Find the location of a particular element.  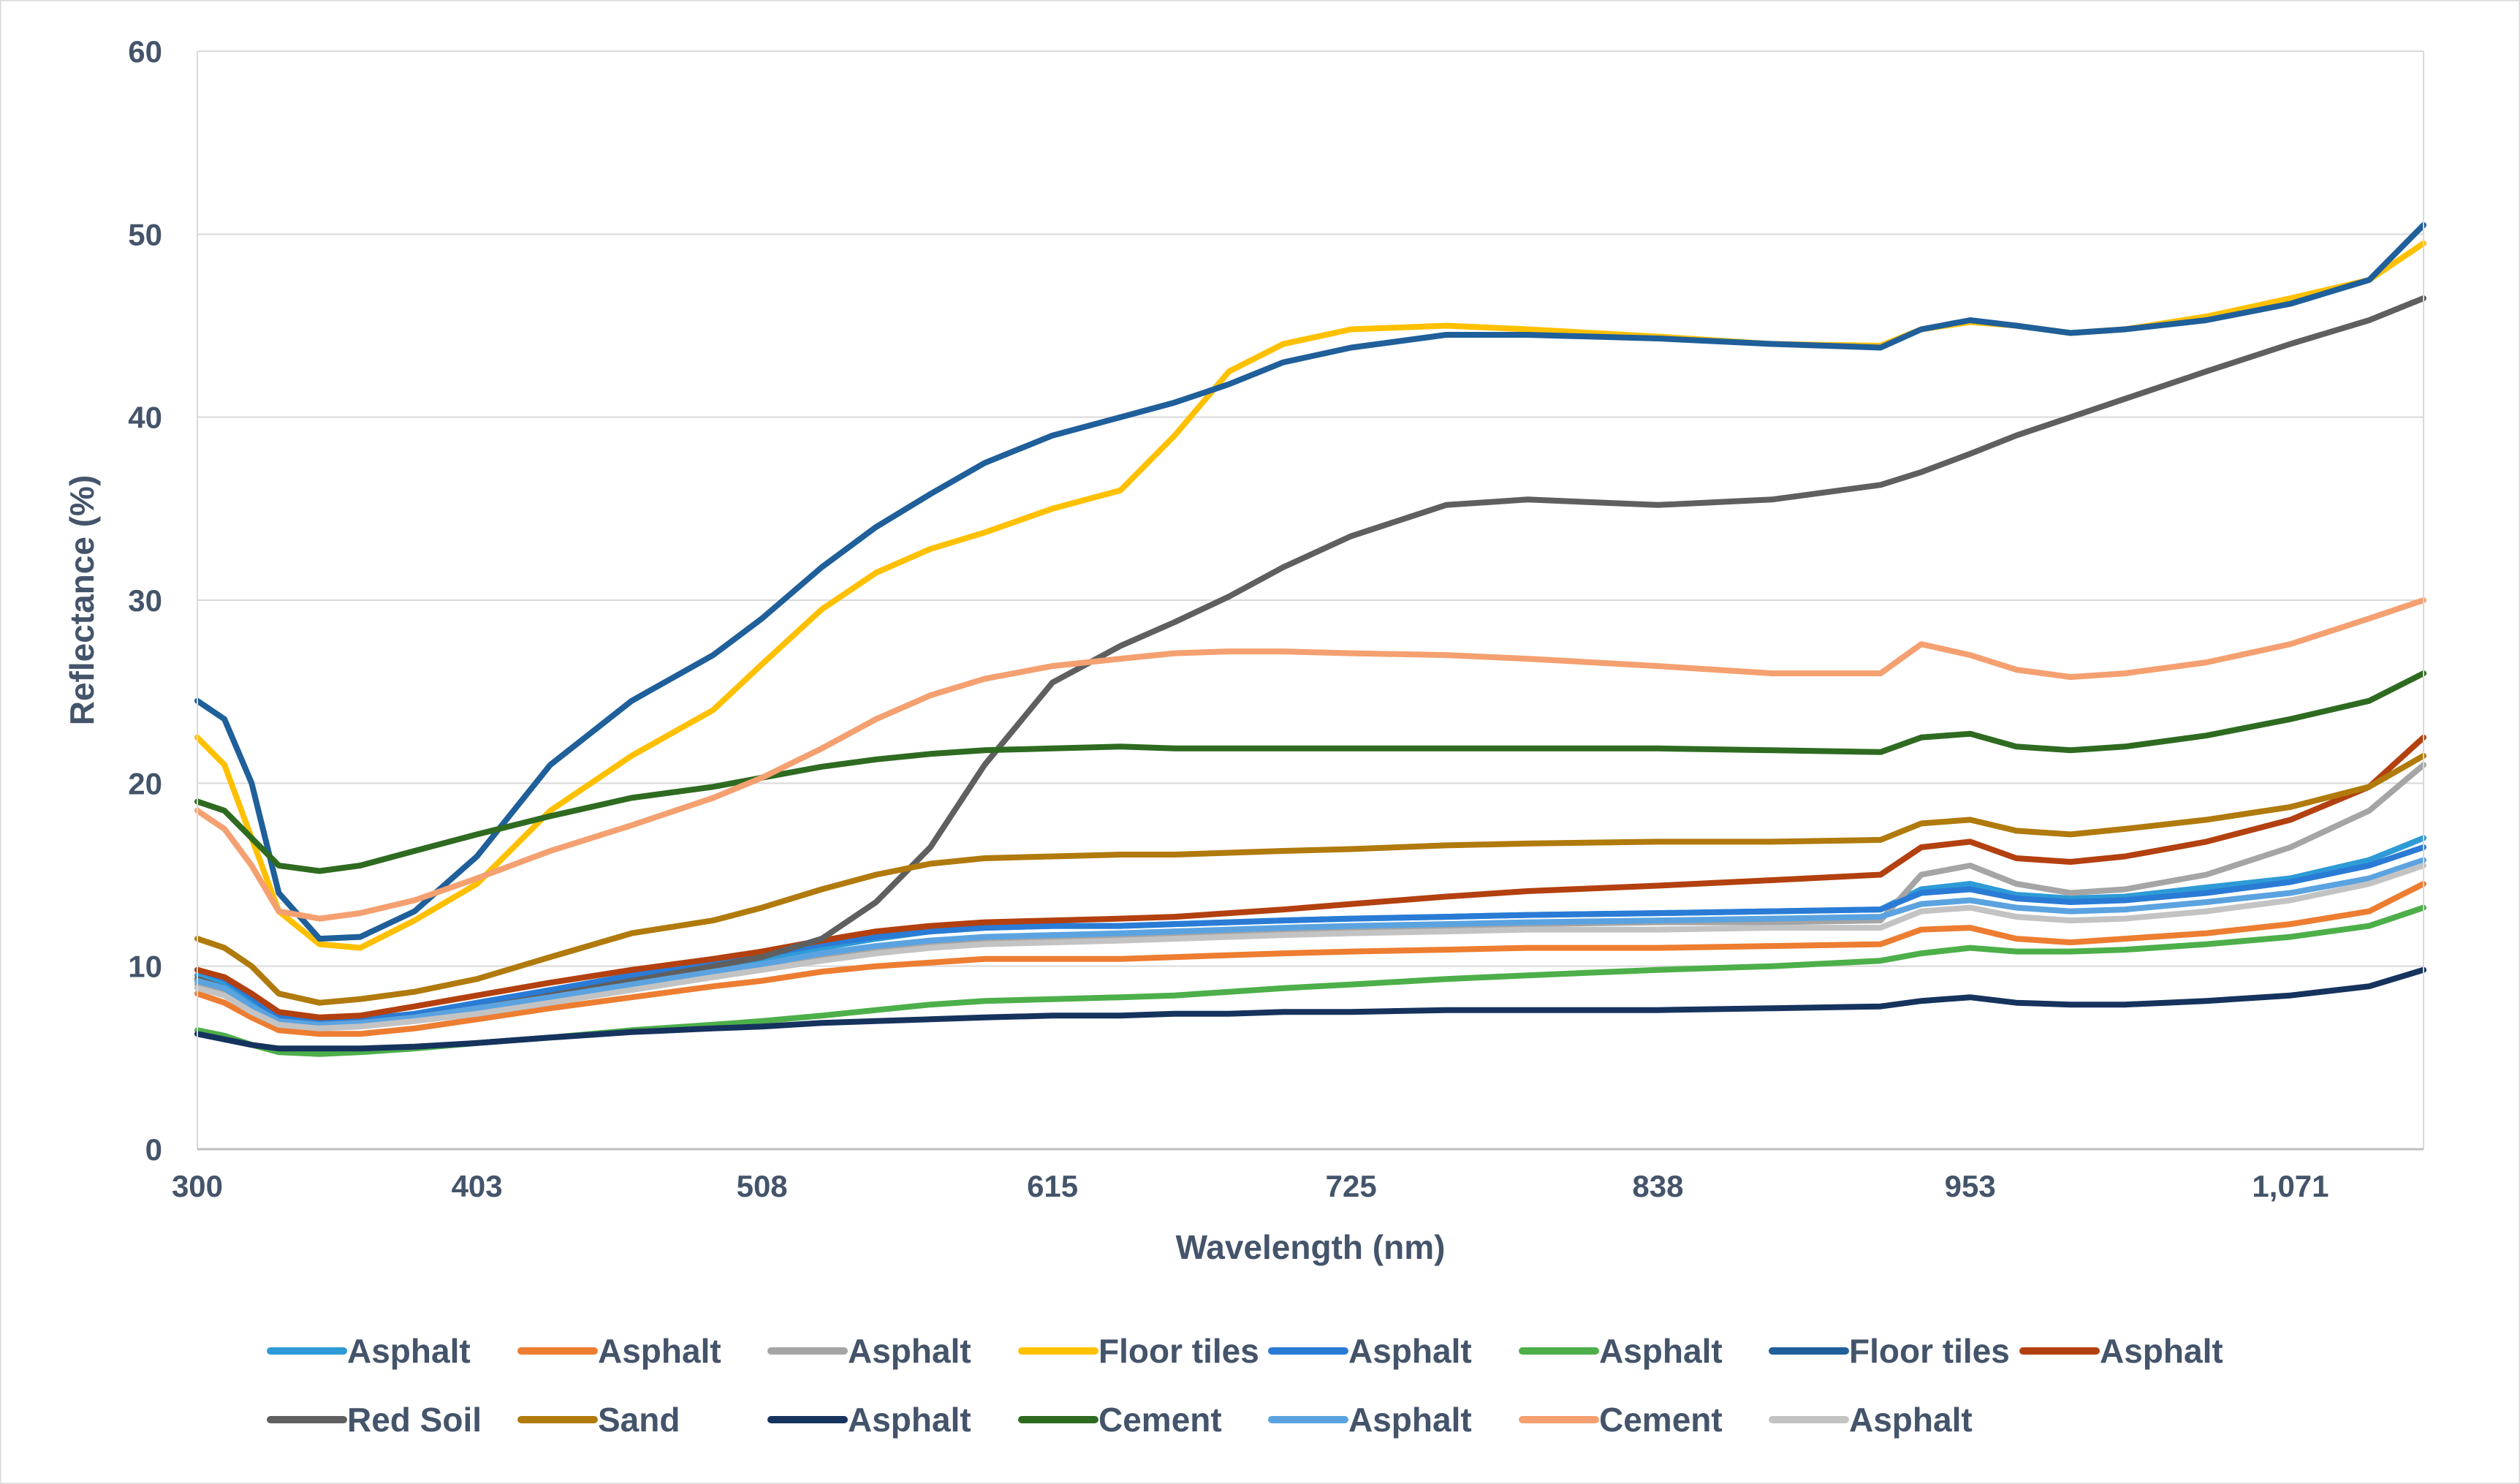

y-tick-label: 40 is located at coordinates (145, 418).